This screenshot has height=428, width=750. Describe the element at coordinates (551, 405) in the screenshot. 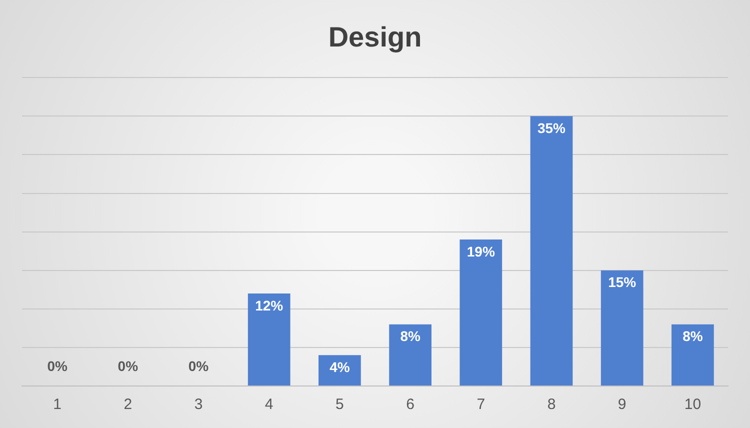

I see `x-tick-label: 8` at that location.